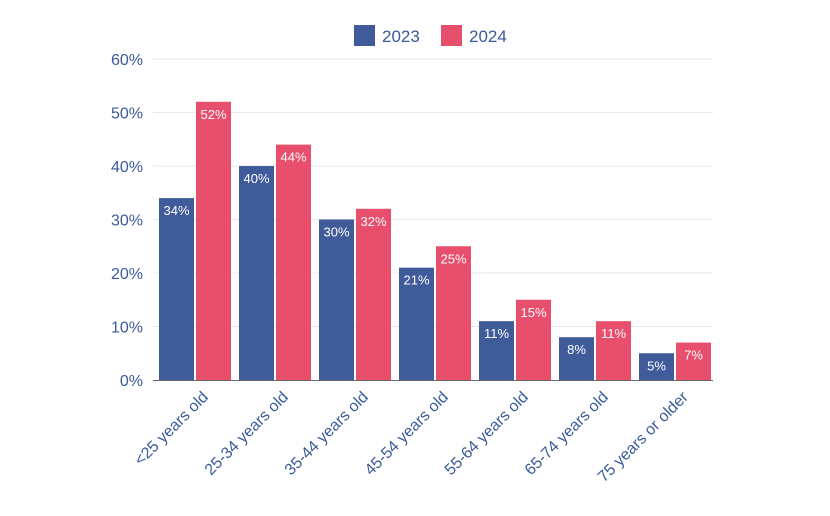 The width and height of the screenshot is (830, 516). I want to click on data-label: 30%, so click(336, 232).